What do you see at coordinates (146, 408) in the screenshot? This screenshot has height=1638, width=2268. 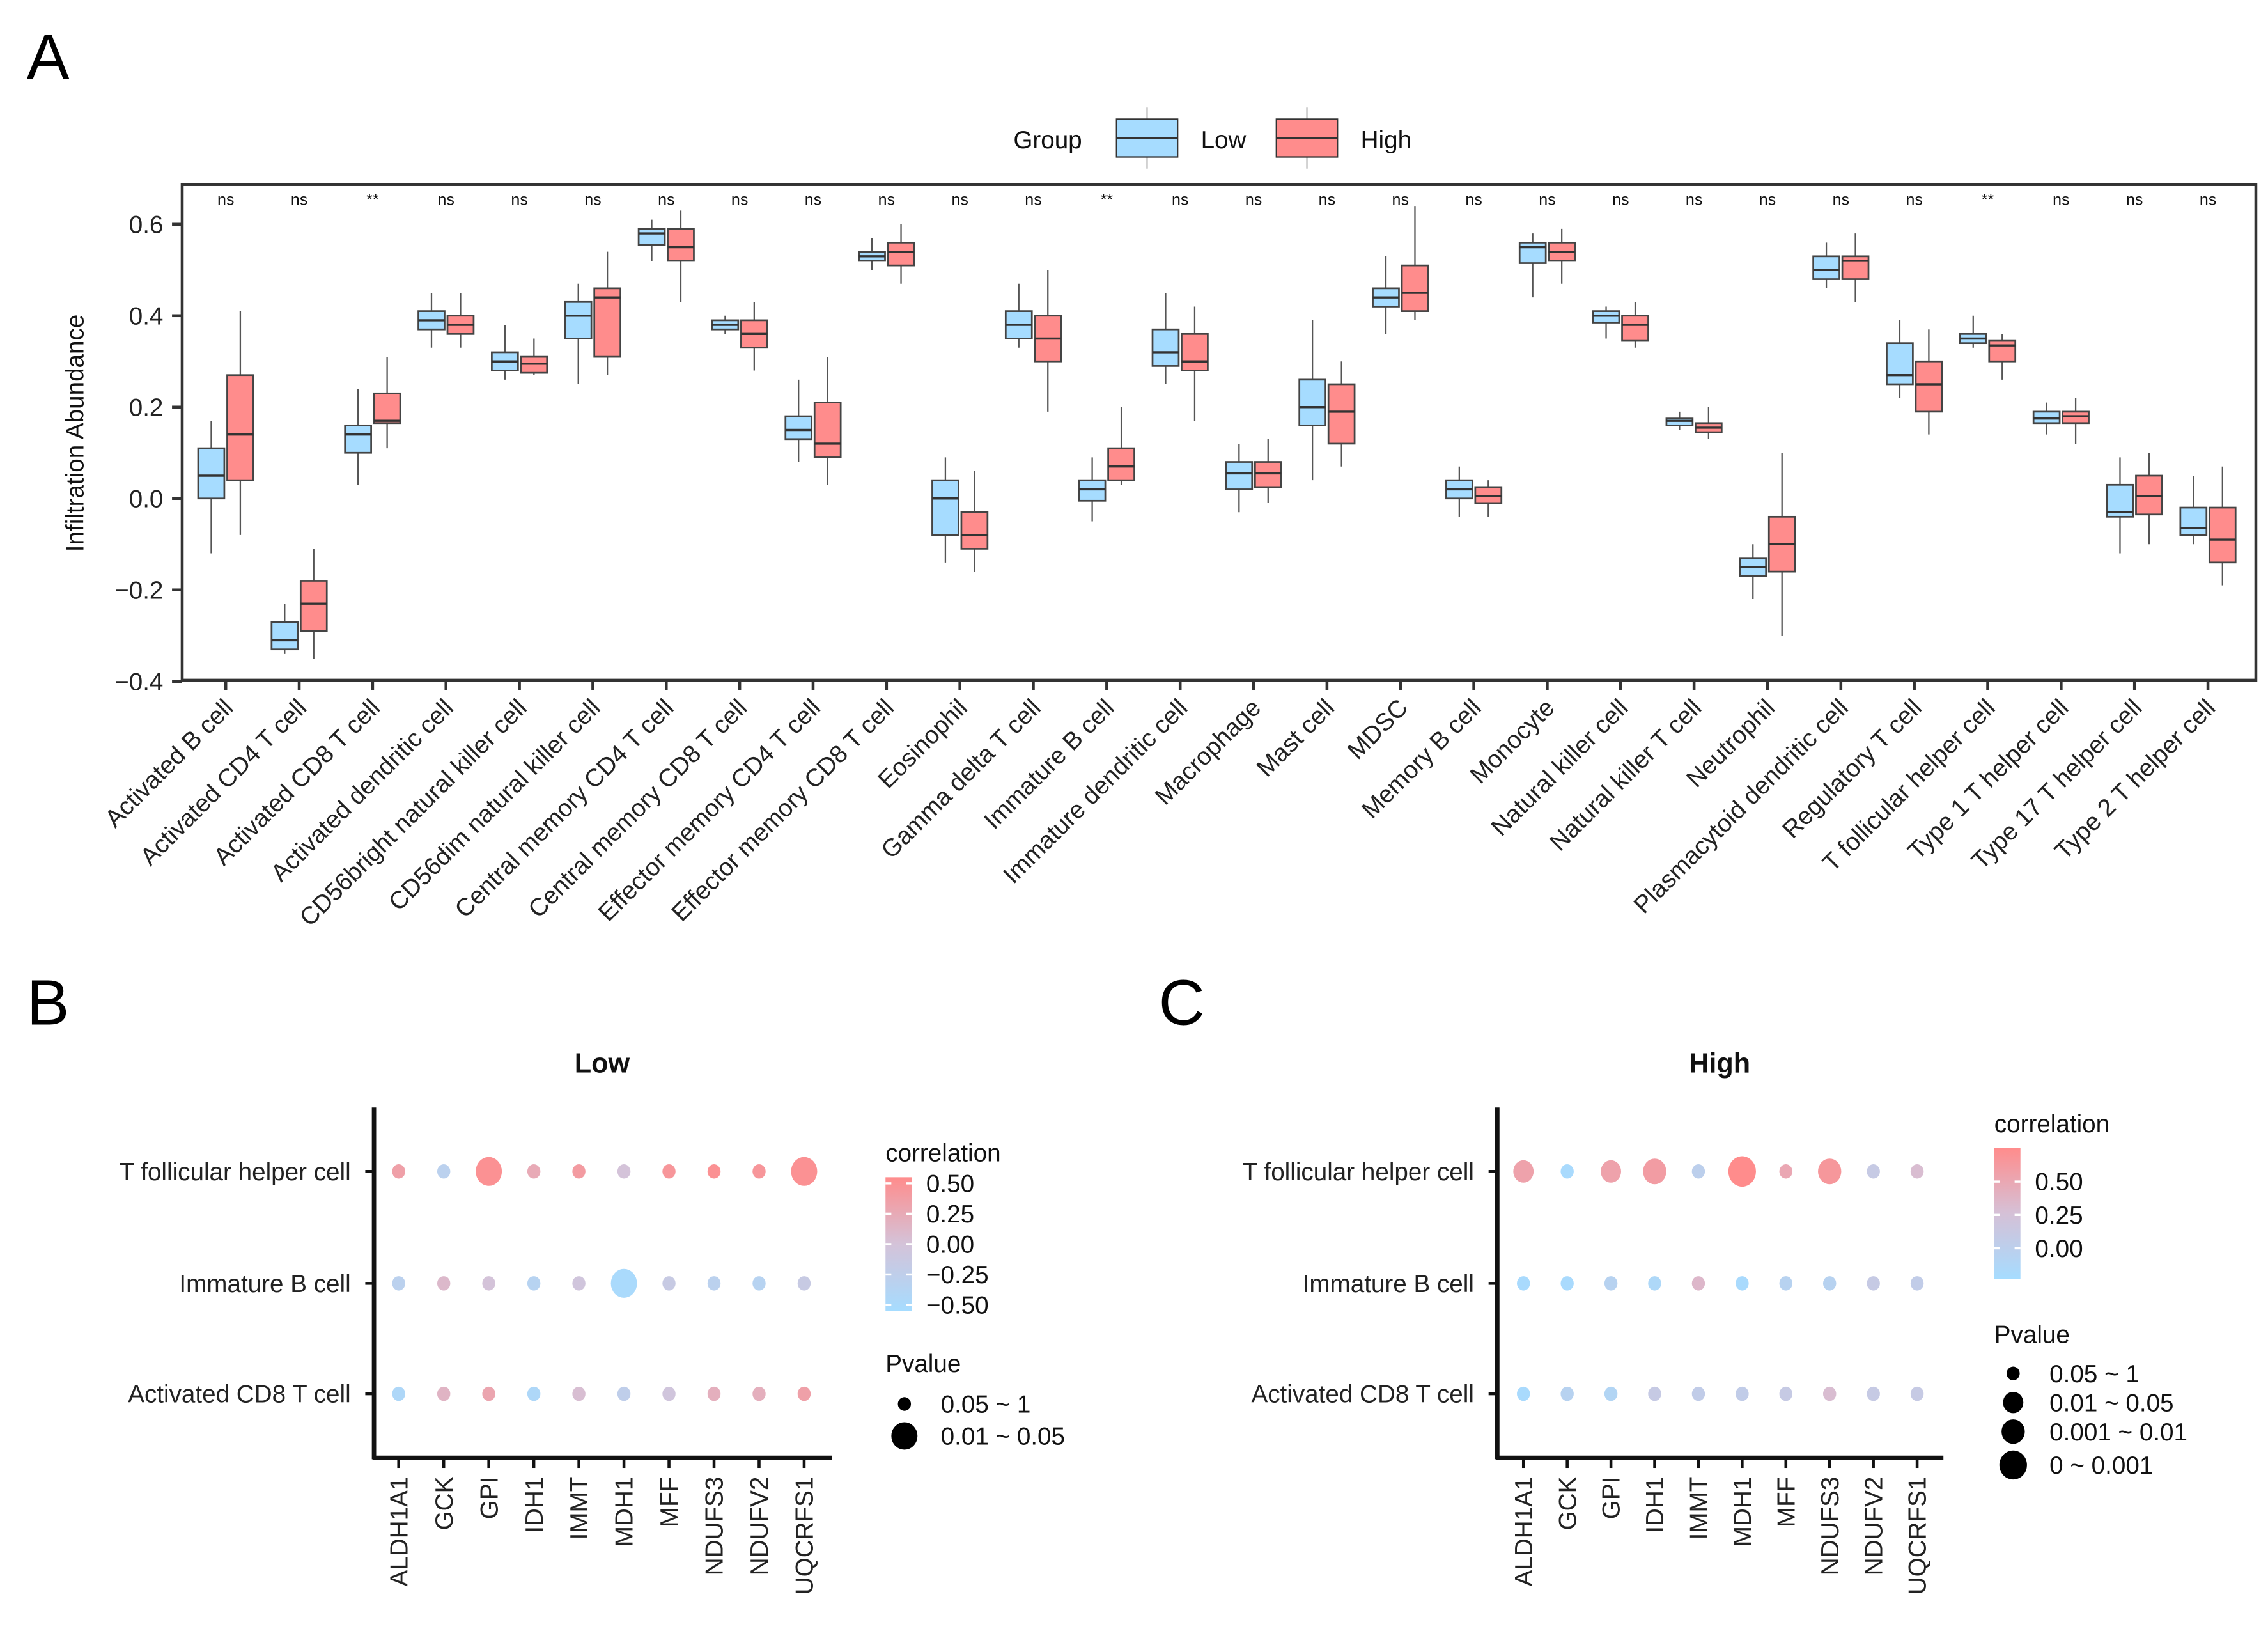 I see `y-tick-label: 0.2` at bounding box center [146, 408].